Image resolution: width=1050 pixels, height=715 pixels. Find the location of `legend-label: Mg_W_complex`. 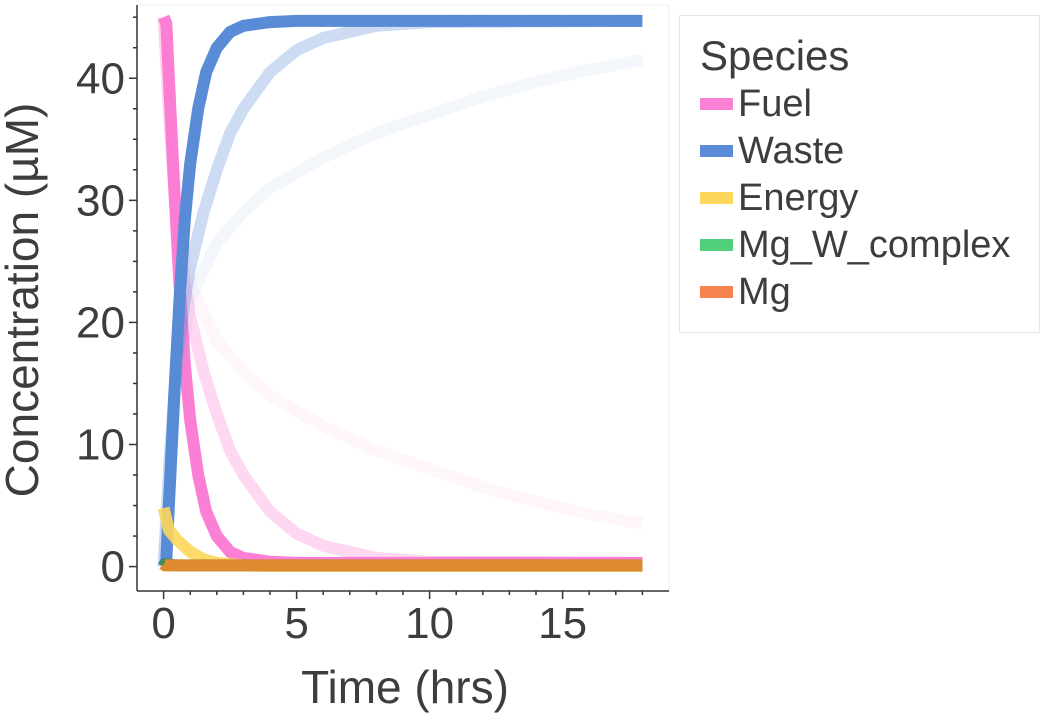

legend-label: Mg_W_complex is located at coordinates (874, 244).